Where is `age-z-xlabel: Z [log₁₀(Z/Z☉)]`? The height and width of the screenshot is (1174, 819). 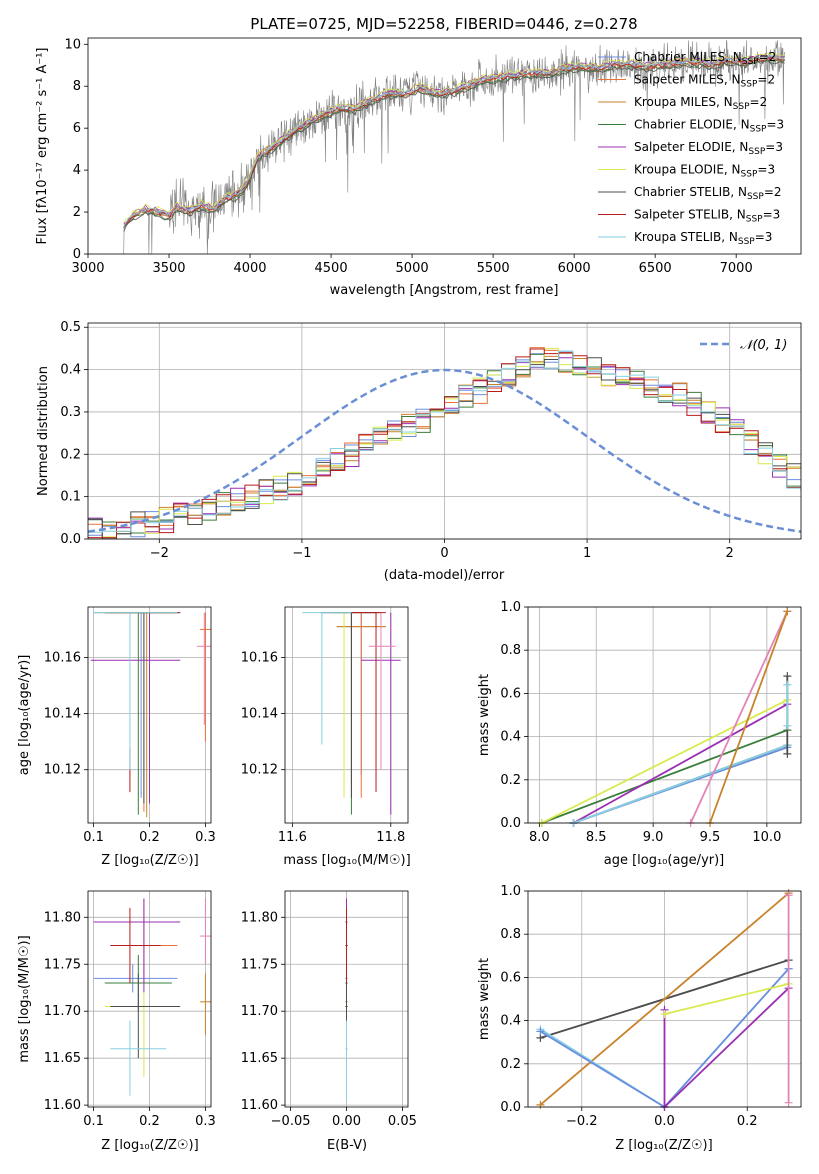 age-z-xlabel: Z [log₁₀(Z/Z☉)] is located at coordinates (149, 860).